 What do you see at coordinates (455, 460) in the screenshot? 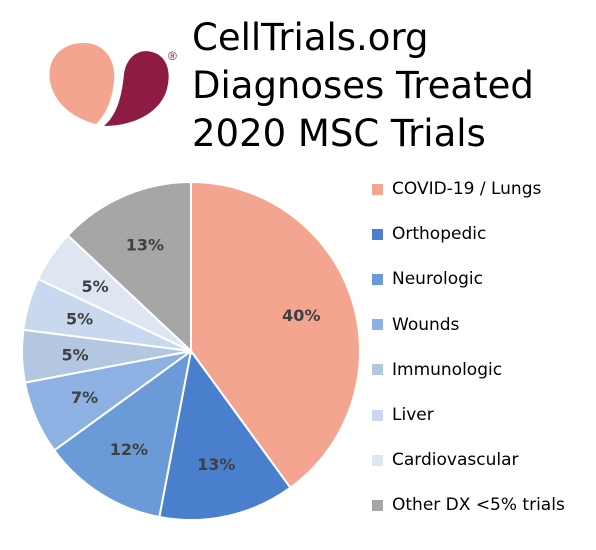
I see `legend-label-6: Cardiovascular` at bounding box center [455, 460].